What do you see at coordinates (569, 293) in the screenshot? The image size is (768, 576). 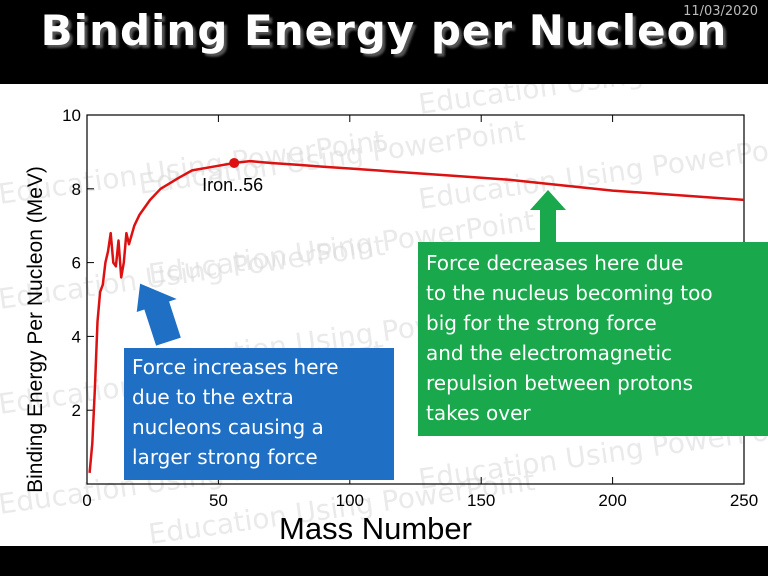 I see `callout-right-line: to the nucleus becoming too` at bounding box center [569, 293].